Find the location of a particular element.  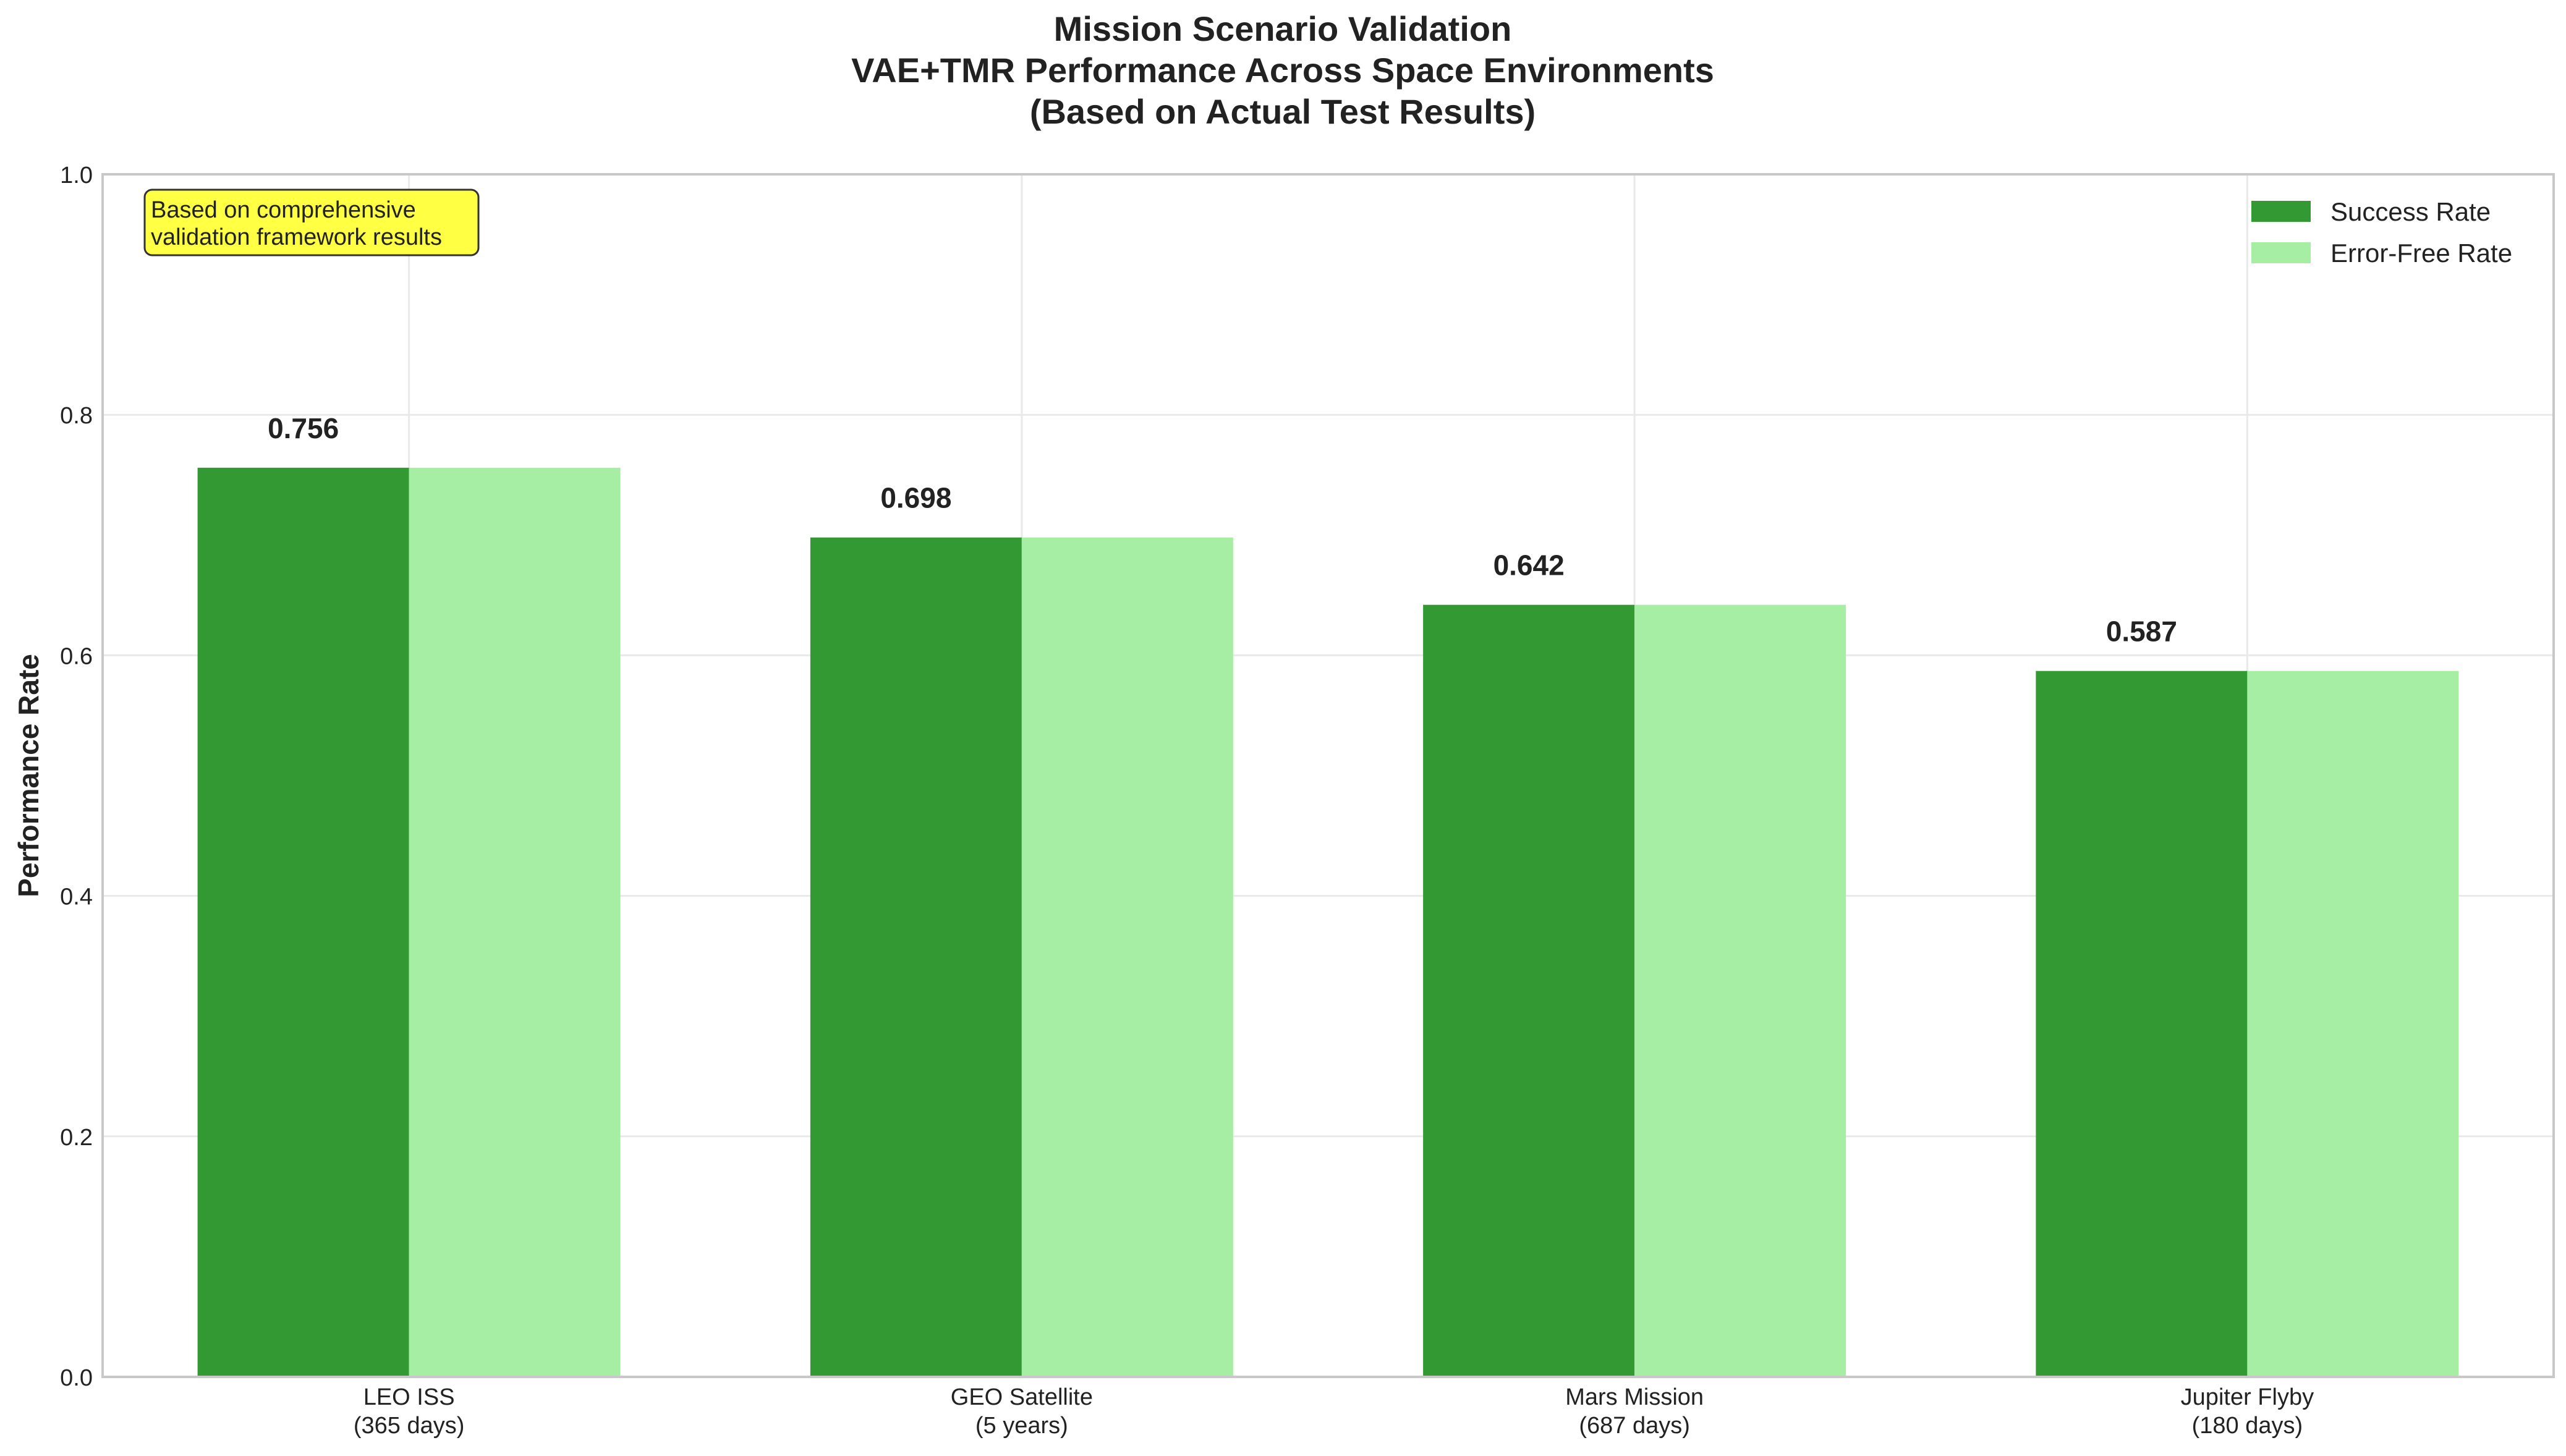

value-label: 0.756 is located at coordinates (303, 428).